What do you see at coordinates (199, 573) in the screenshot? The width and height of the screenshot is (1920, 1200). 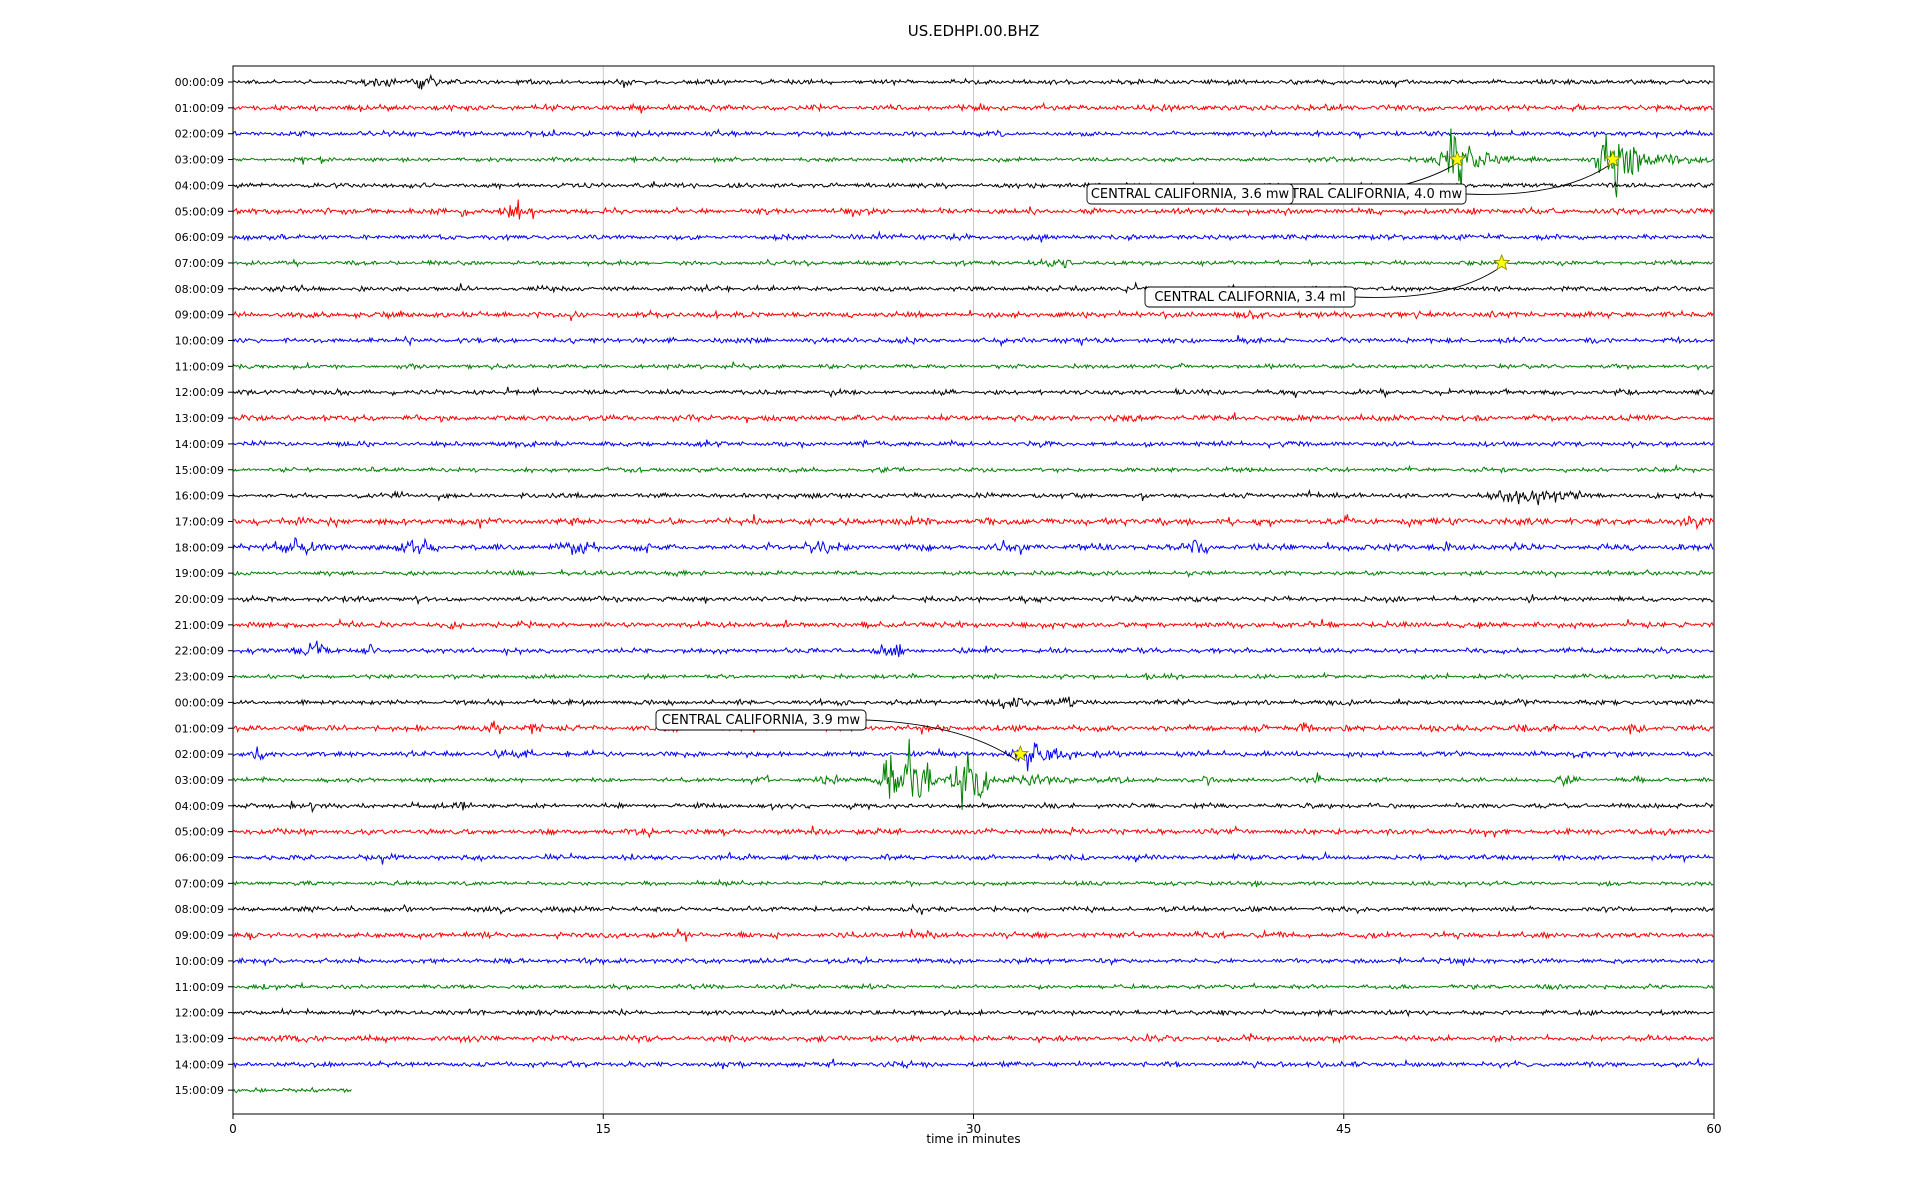 I see `y-tick-label: 19:00:09` at bounding box center [199, 573].